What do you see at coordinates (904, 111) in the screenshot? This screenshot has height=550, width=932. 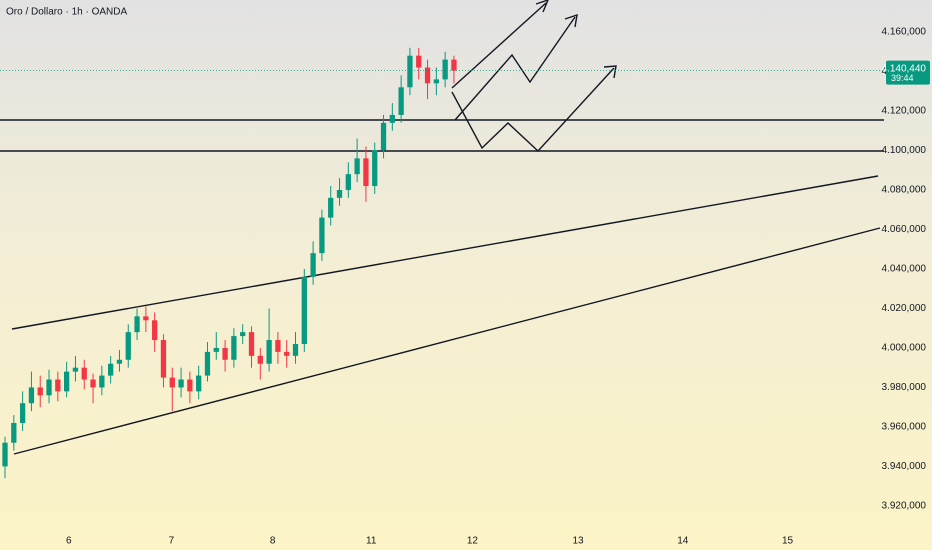 I see `y-tick-label: 4.120,000` at bounding box center [904, 111].